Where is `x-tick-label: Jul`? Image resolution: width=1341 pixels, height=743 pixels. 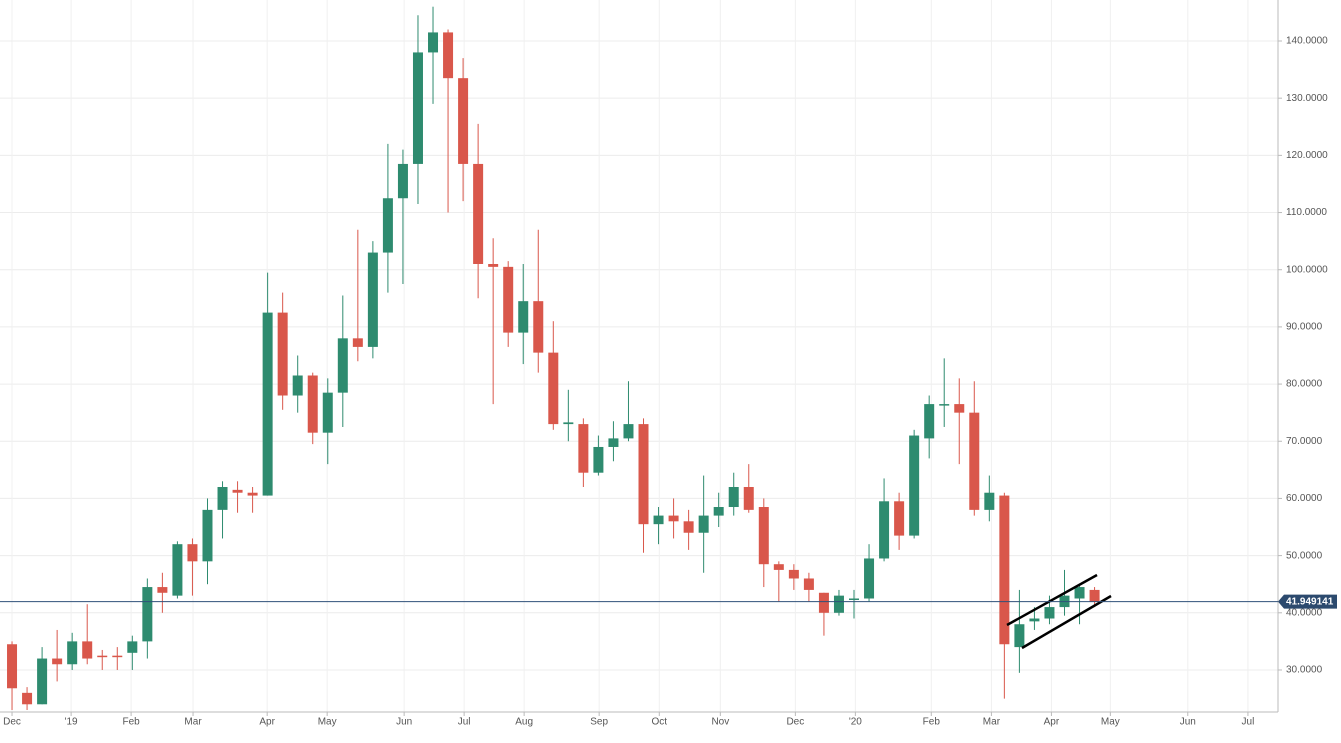
x-tick-label: Jul is located at coordinates (1248, 722).